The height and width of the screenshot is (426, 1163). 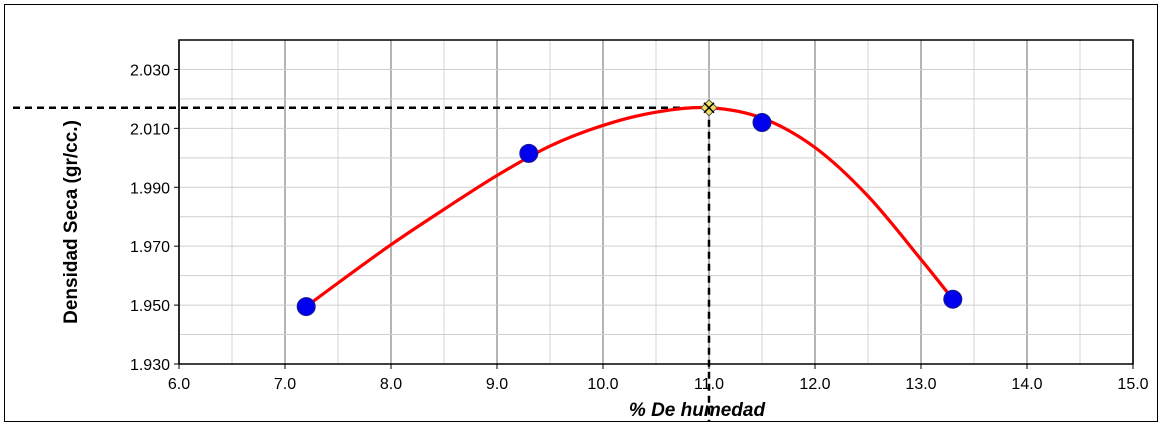 I want to click on x-axis-tick-labels: 6.07.08.09.010.011.012.013.014.015.0, so click(x=658, y=378).